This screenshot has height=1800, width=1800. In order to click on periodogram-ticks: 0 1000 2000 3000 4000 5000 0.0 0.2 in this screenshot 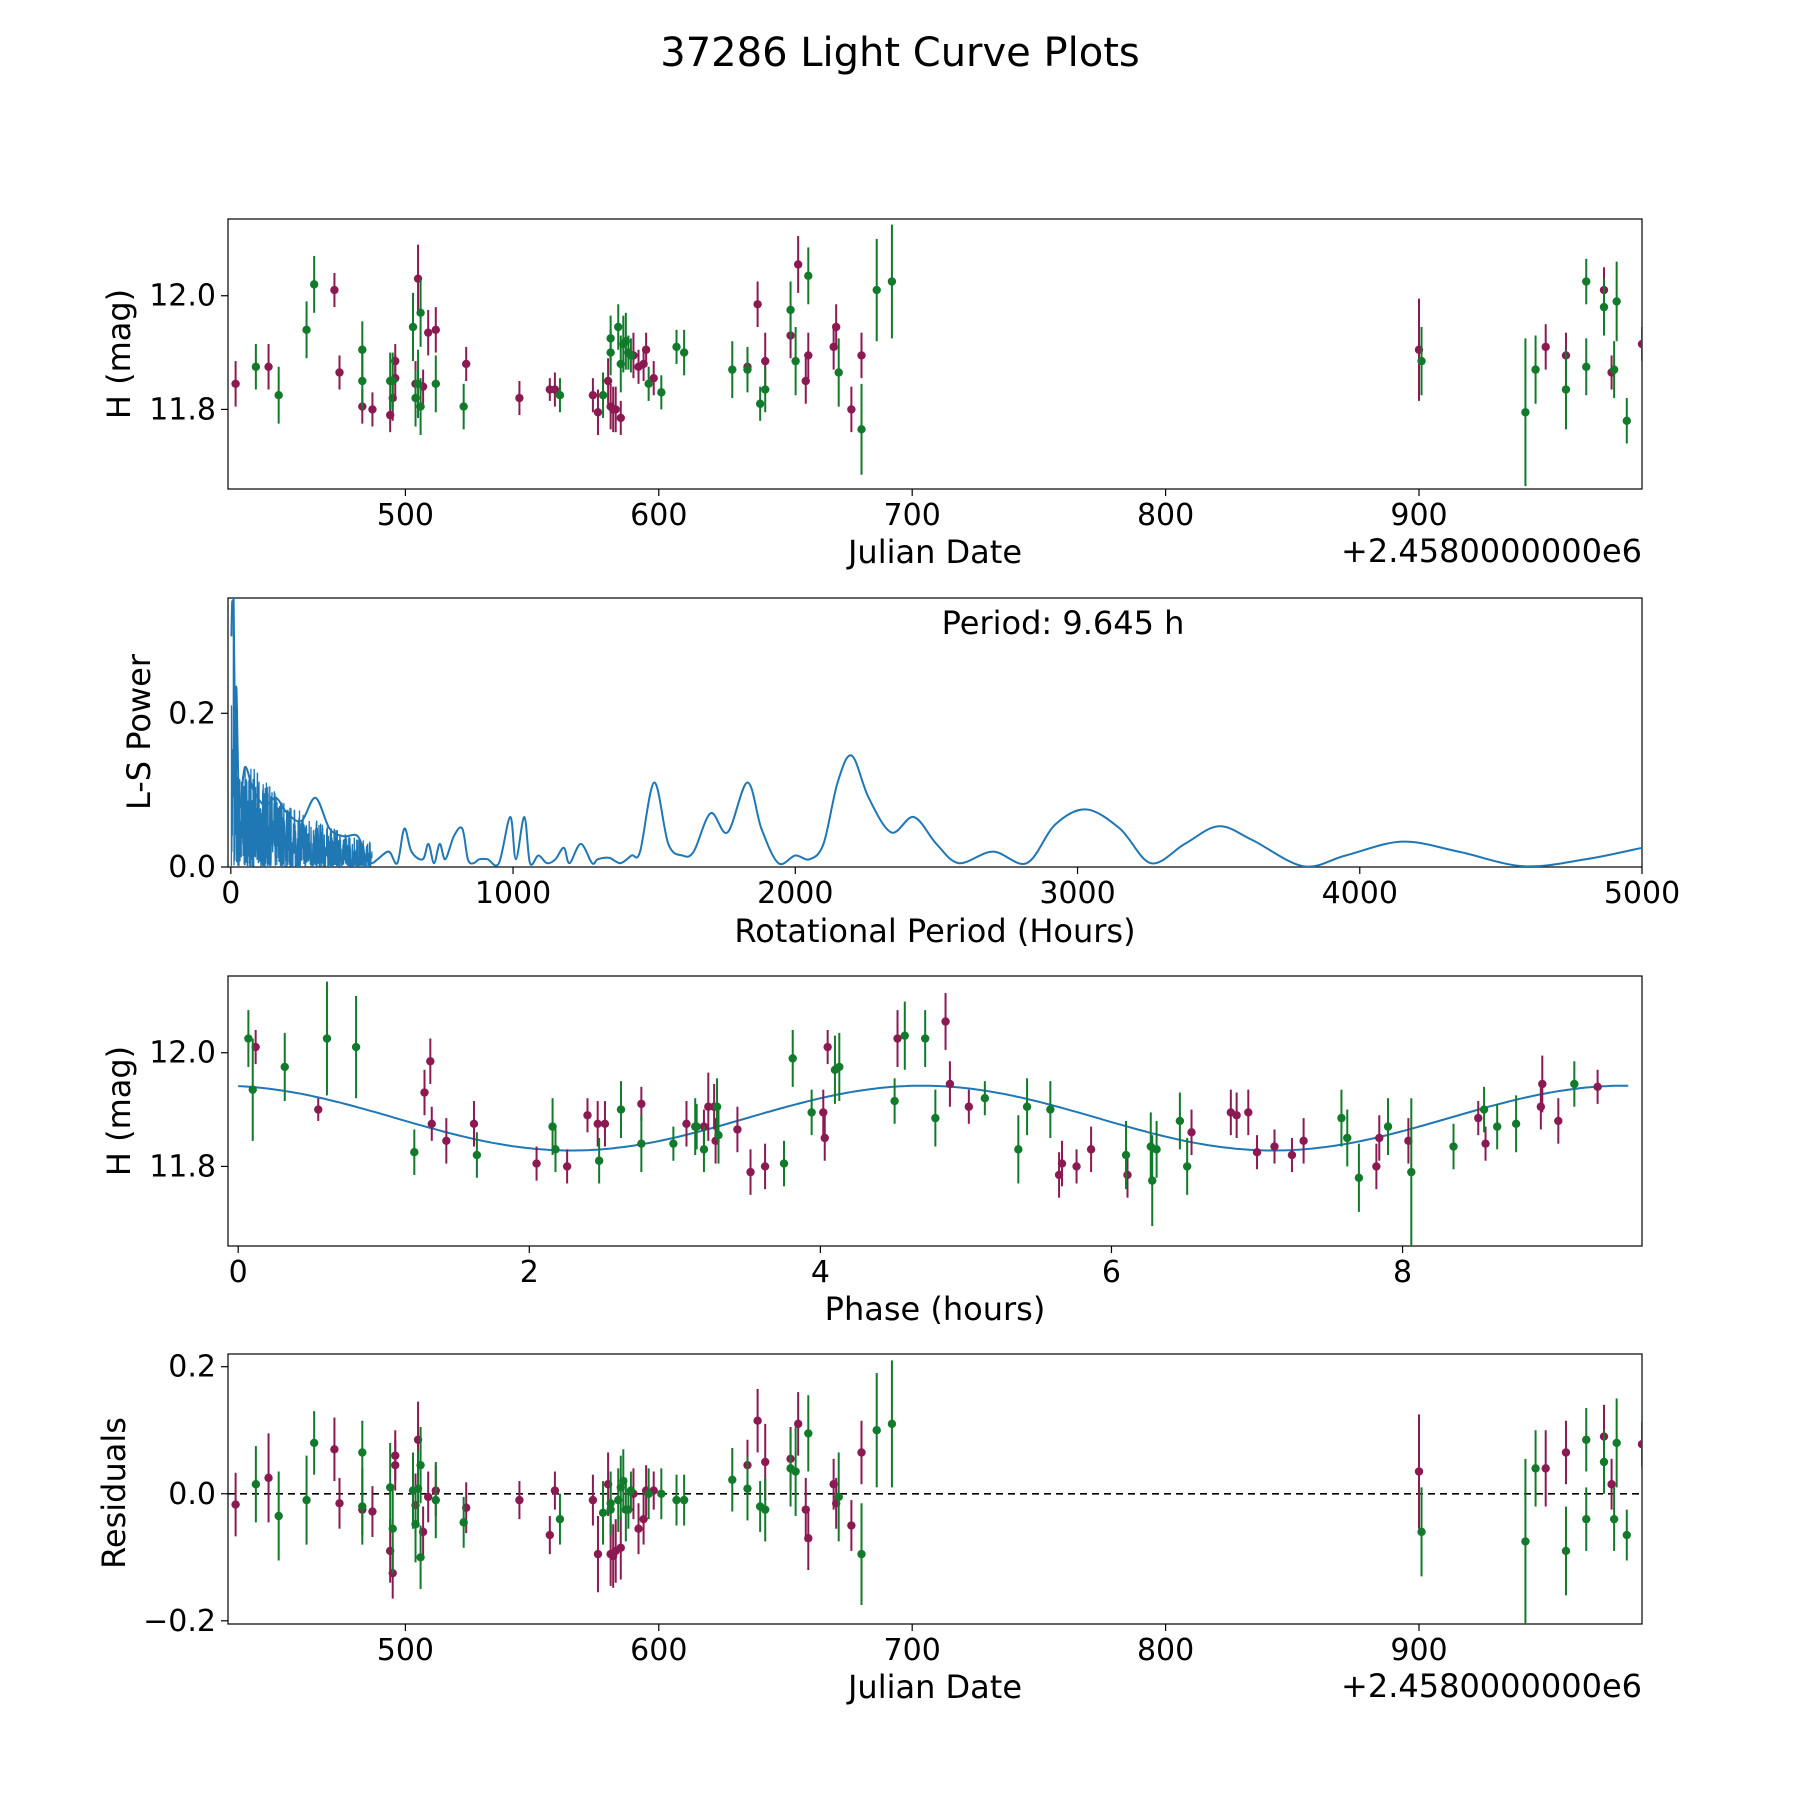, I will do `click(924, 803)`.